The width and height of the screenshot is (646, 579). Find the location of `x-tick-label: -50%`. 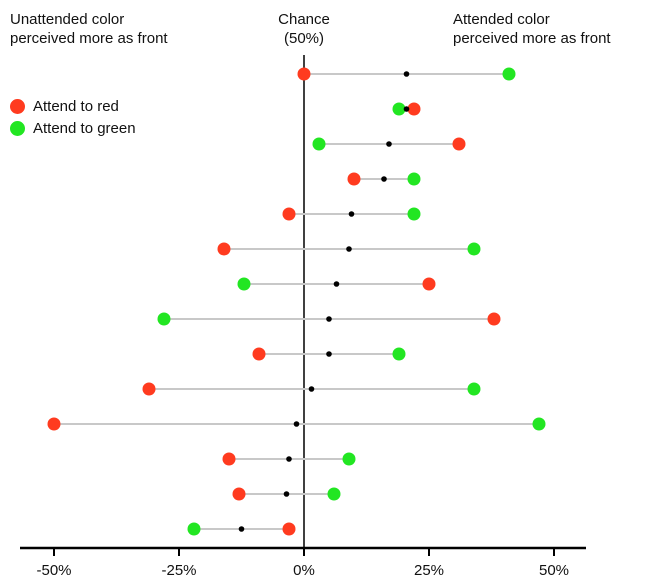

x-tick-label: -50% is located at coordinates (53, 570).